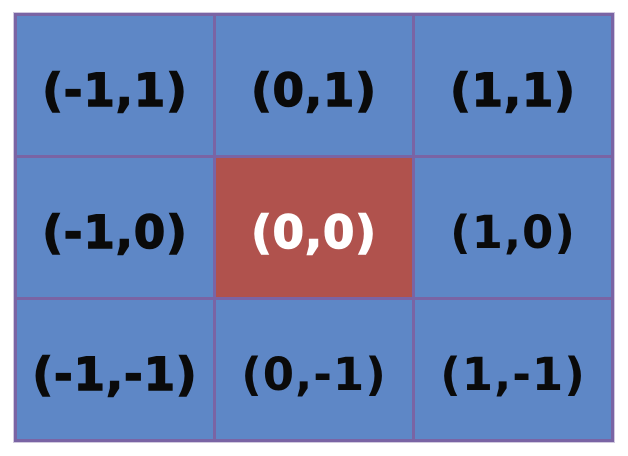 This screenshot has height=456, width=628. I want to click on grid-cell-1-1: (1,1), so click(513, 85).